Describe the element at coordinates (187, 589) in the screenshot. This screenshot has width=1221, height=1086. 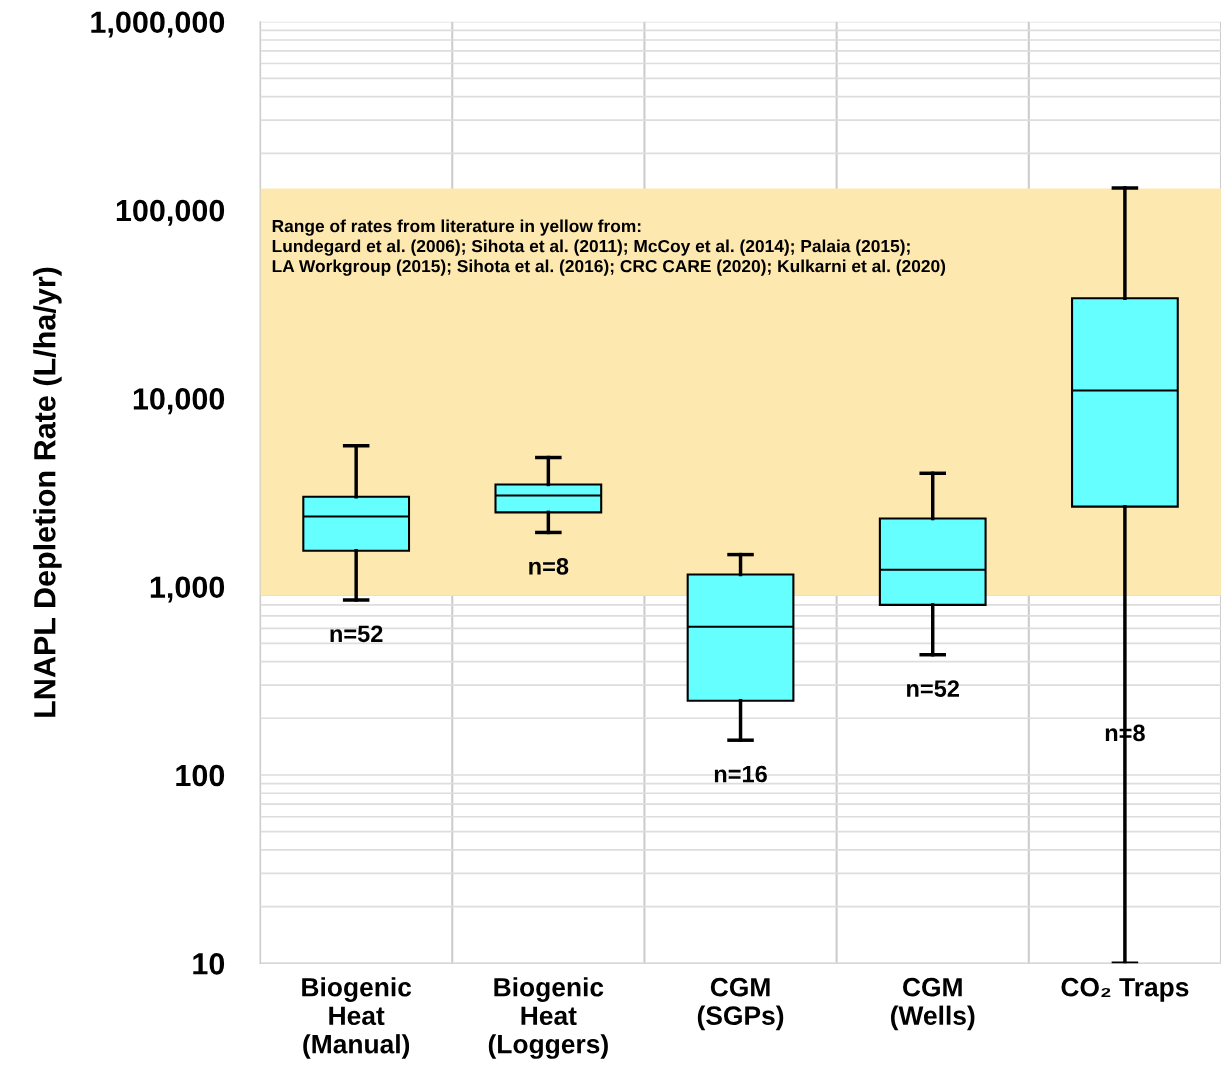
I see `y-tick-label: 1,000` at that location.